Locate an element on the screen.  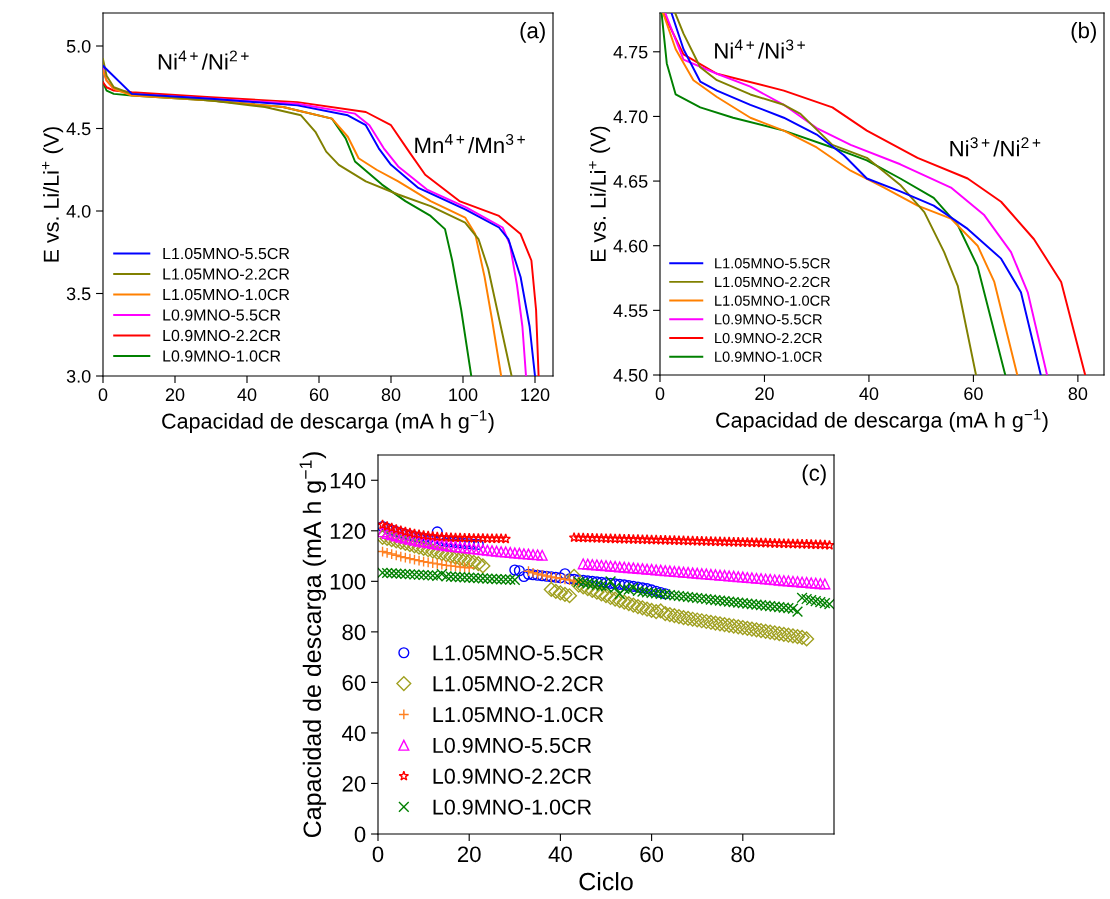
x-axis-title: Ciclo is located at coordinates (606, 881).